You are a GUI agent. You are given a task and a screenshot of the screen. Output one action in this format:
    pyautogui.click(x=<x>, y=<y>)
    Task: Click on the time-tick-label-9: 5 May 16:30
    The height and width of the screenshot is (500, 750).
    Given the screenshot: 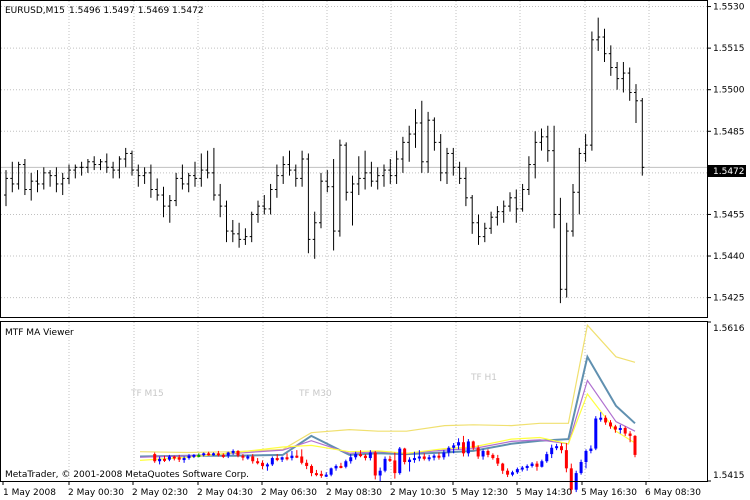 What is the action you would take?
    pyautogui.click(x=609, y=493)
    